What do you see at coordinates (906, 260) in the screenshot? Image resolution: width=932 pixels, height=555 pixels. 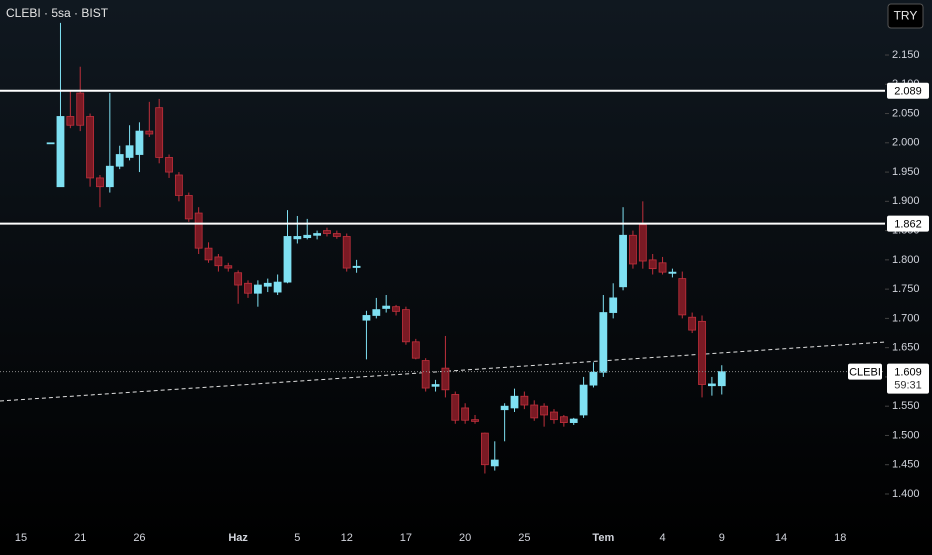 I see `y-tick-label: 1.800` at bounding box center [906, 260].